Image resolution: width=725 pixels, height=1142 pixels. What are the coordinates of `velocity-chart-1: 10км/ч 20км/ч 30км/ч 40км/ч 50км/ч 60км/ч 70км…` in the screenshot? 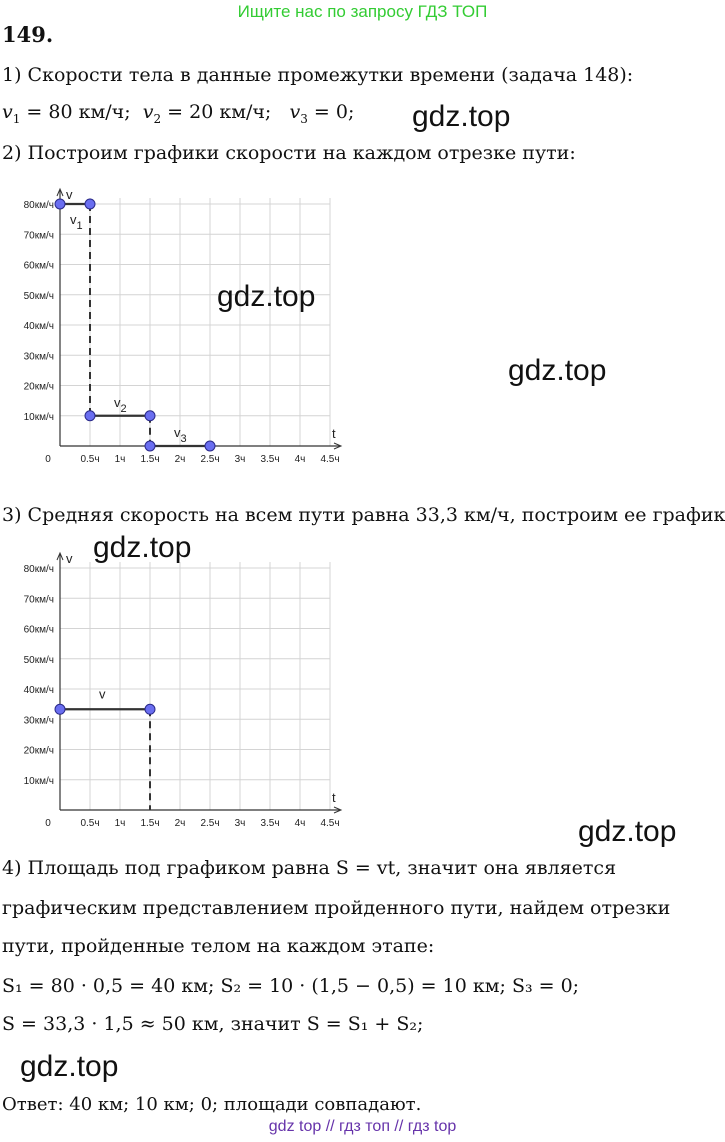 It's located at (183, 326).